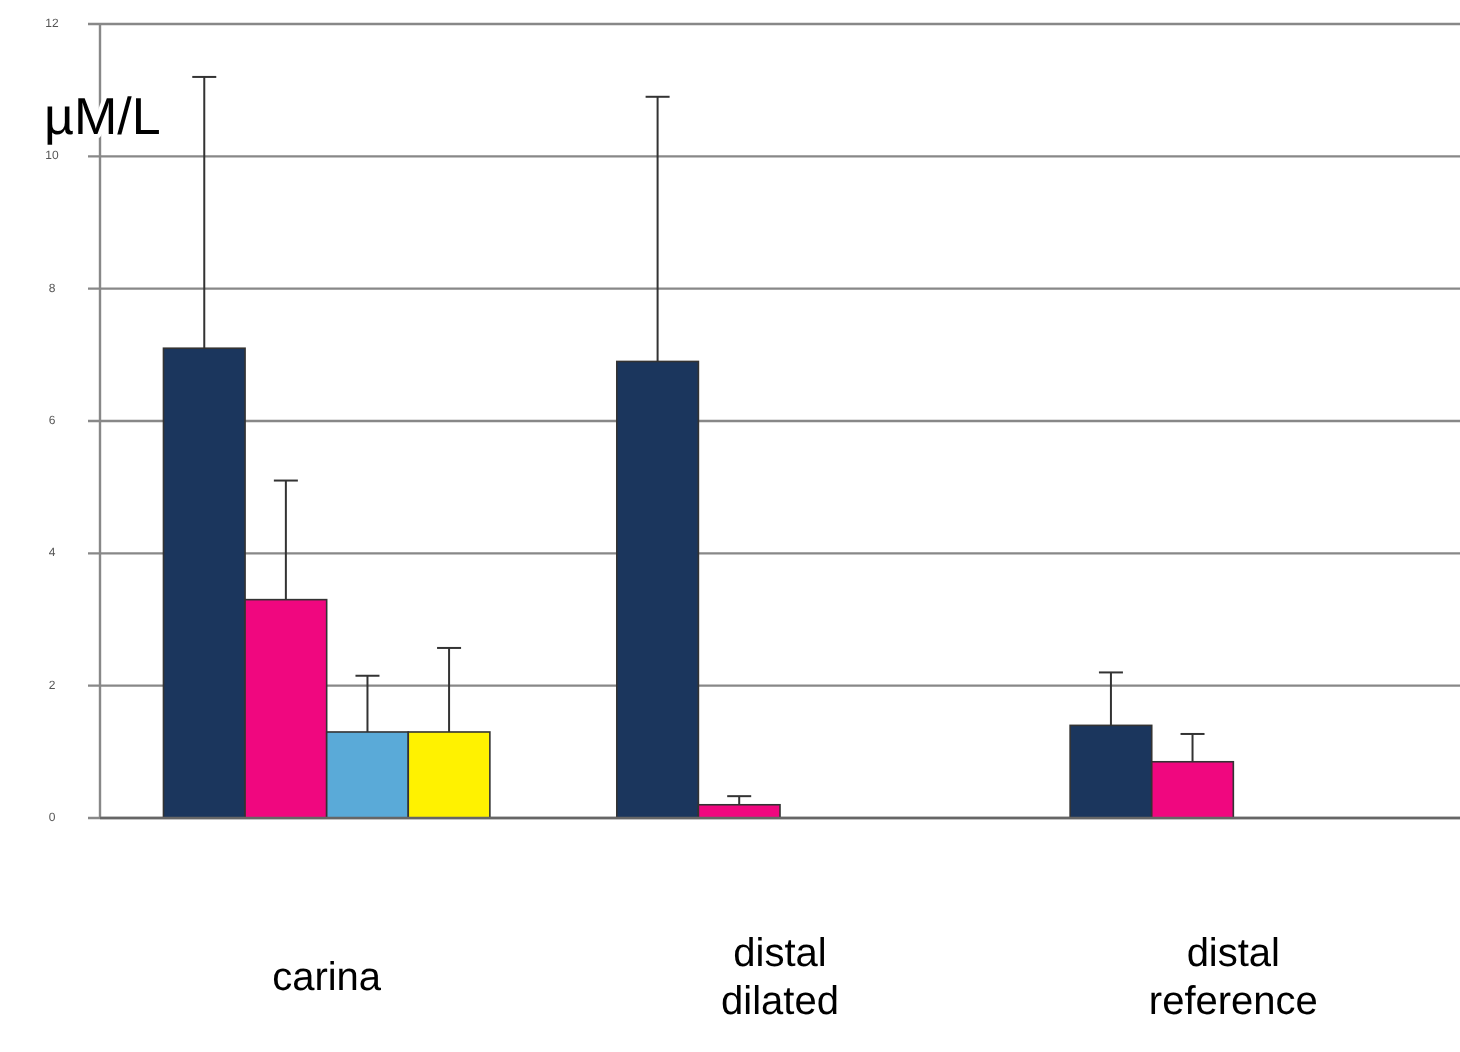  Describe the element at coordinates (1233, 978) in the screenshot. I see `x-tick-label: distal reference` at that location.